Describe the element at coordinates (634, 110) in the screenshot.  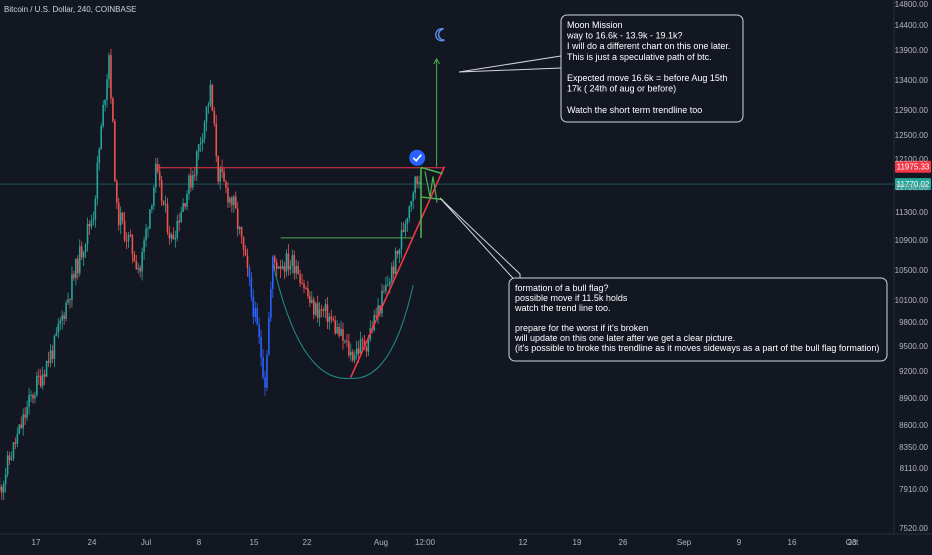
I see `annotation-moon-line: Watch the short term trendline too` at that location.